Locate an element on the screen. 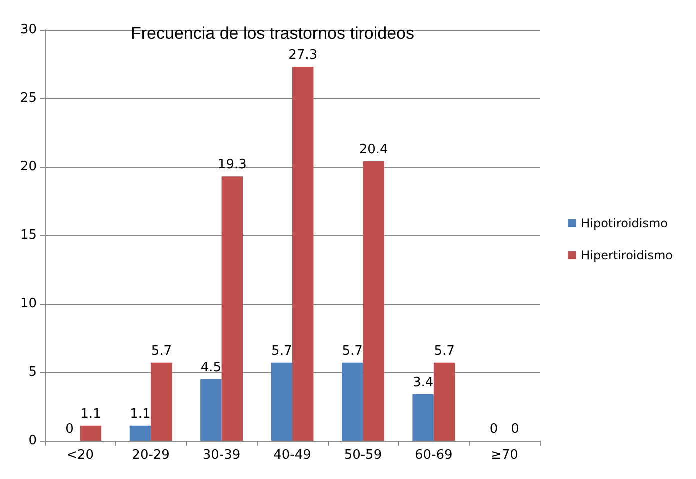 The width and height of the screenshot is (696, 479). x-tick-label: 50-59 is located at coordinates (363, 455).